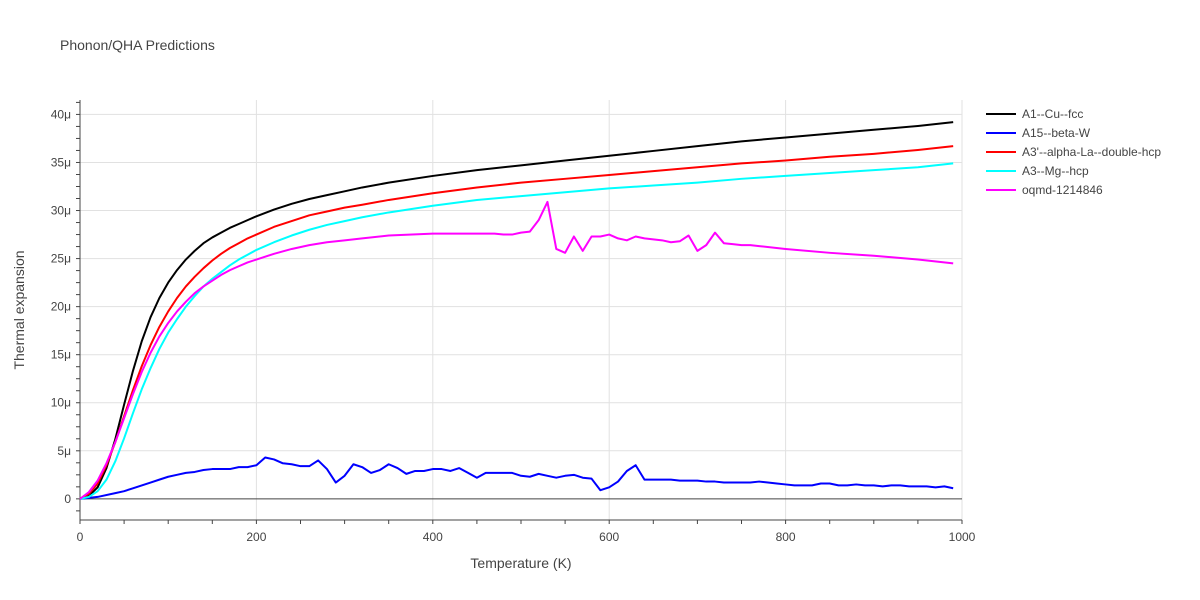 The image size is (1200, 600). I want to click on y-tick-label: 5μ, so click(64, 451).